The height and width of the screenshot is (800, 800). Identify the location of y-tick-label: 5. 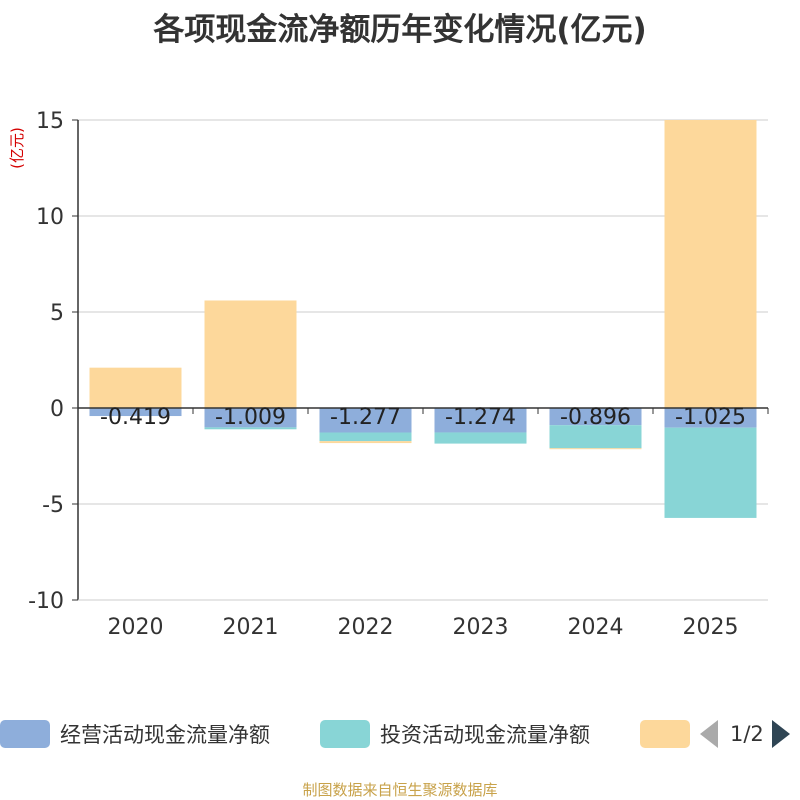
(57, 313).